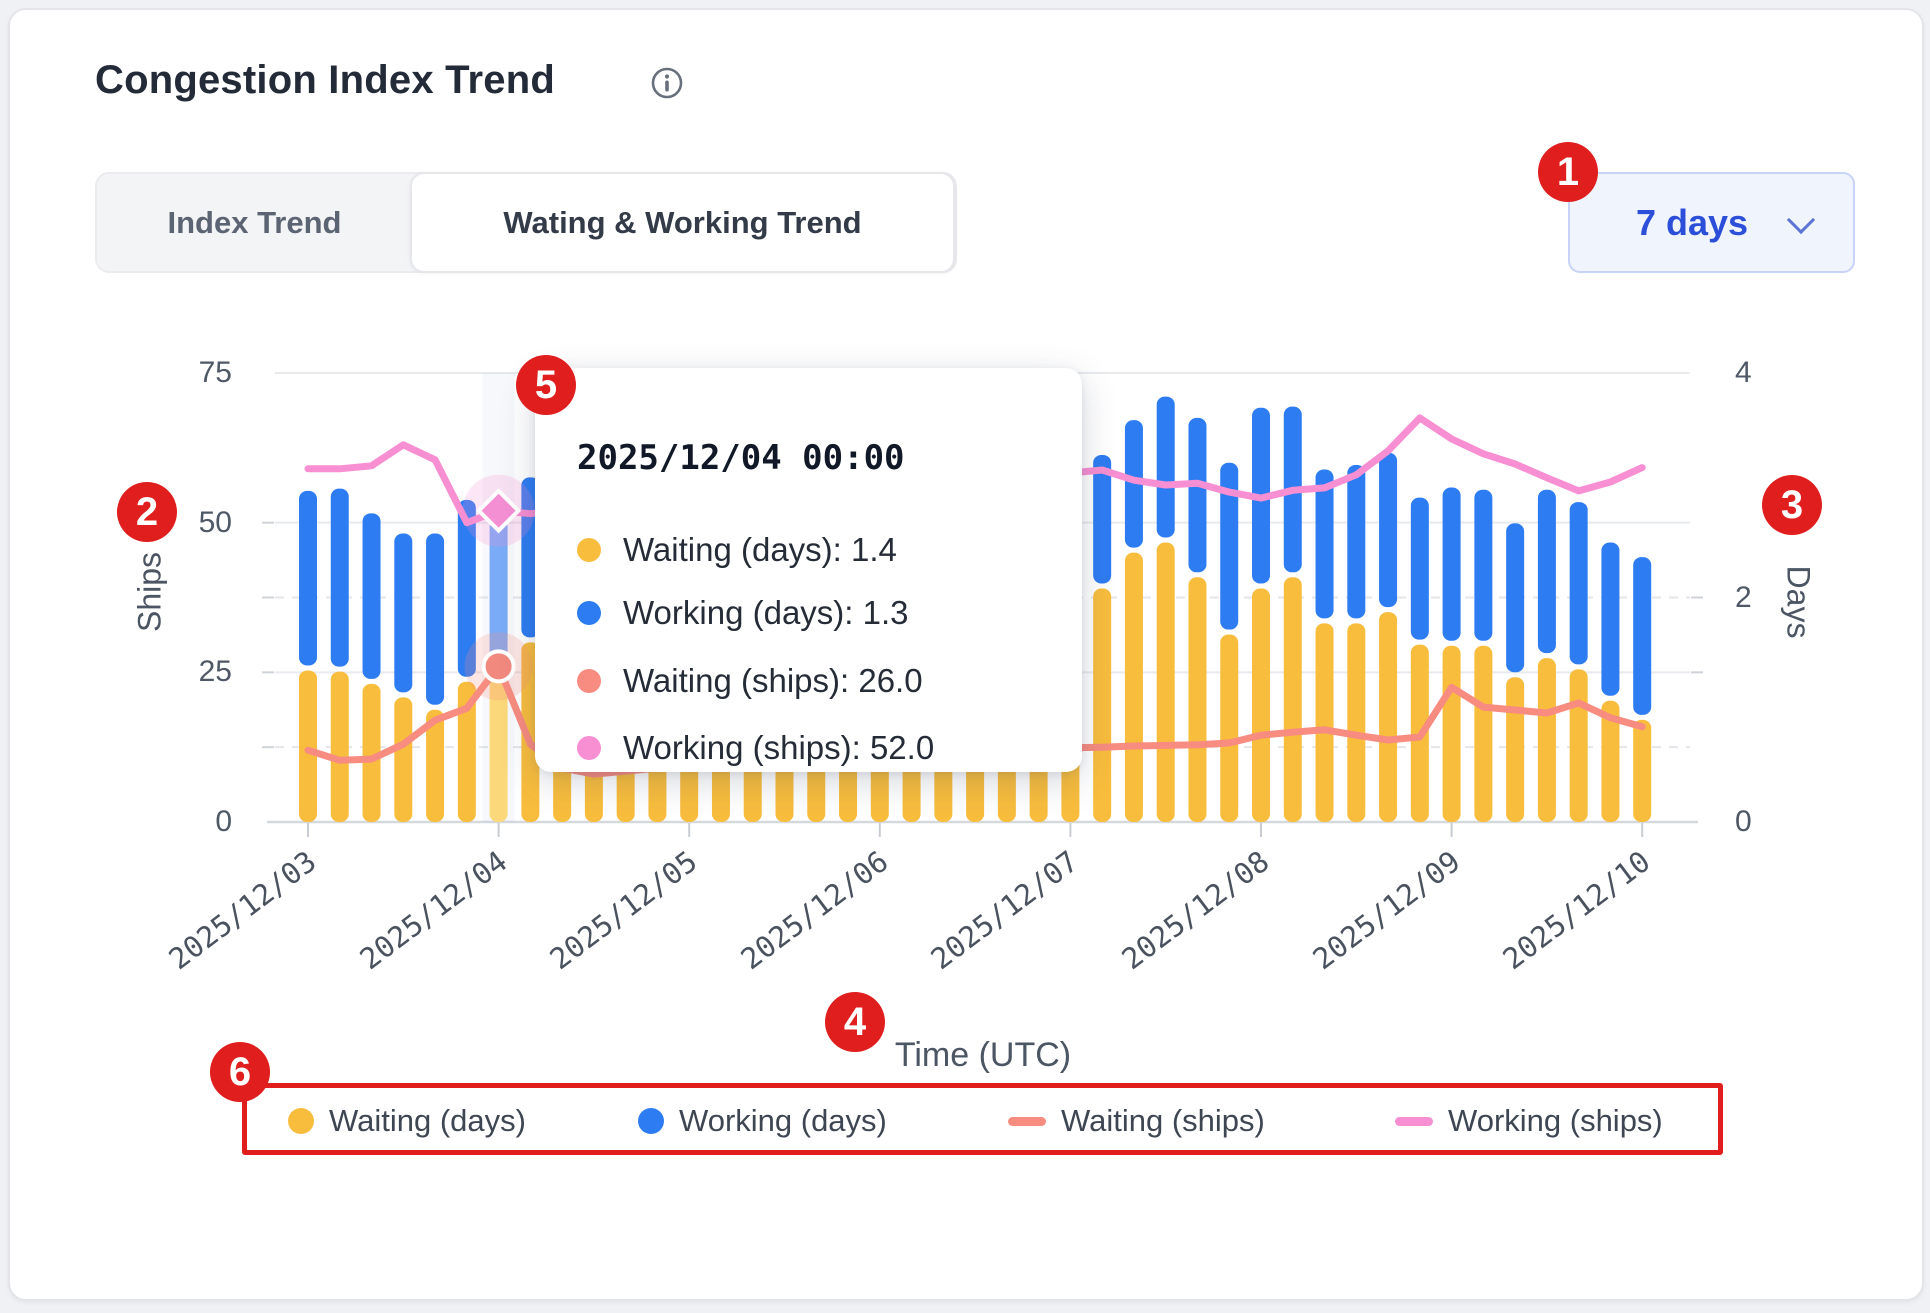 The image size is (1930, 1313). What do you see at coordinates (147, 512) in the screenshot?
I see `annotation-badge-2: 2` at bounding box center [147, 512].